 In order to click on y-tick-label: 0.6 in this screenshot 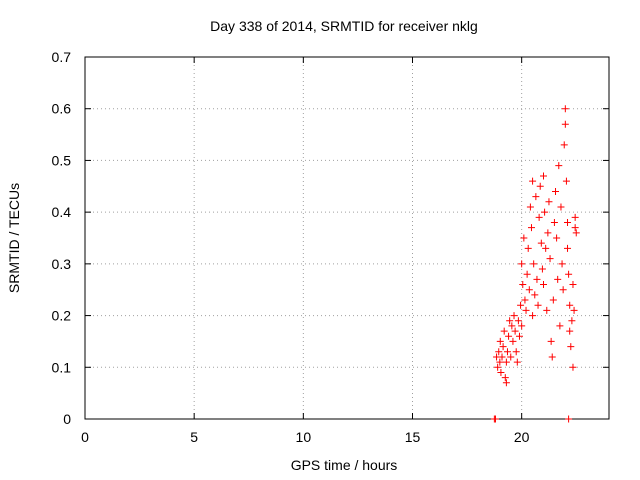, I will do `click(62, 109)`.